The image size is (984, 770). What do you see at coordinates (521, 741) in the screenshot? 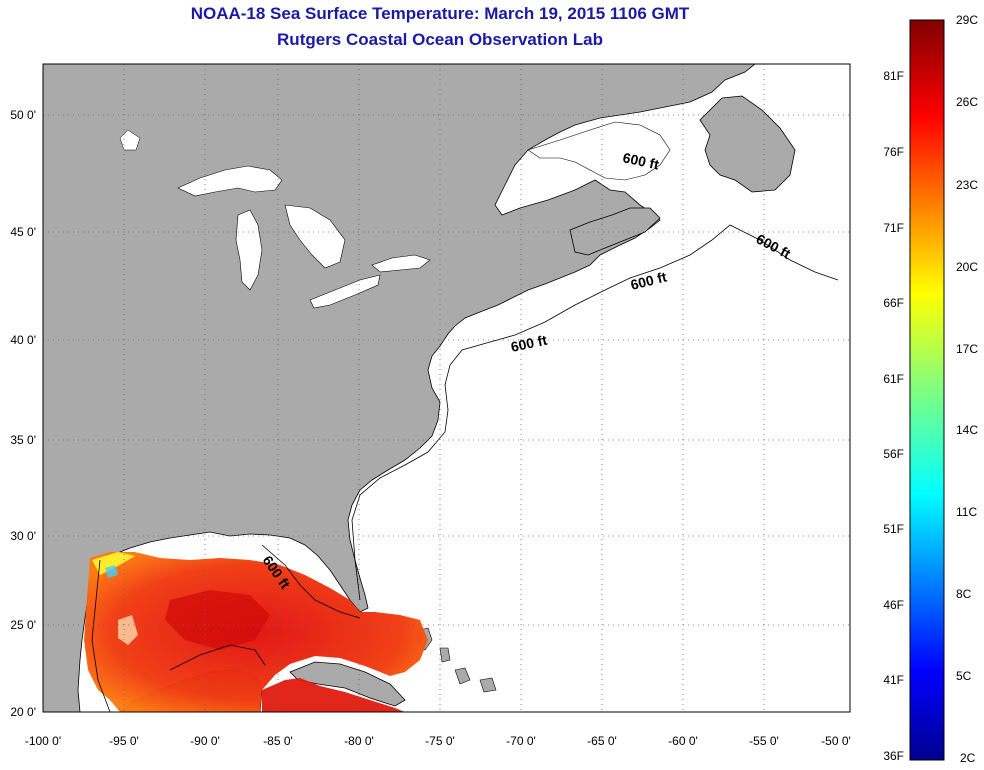
I see `x-tick-label: -70 0'` at bounding box center [521, 741].